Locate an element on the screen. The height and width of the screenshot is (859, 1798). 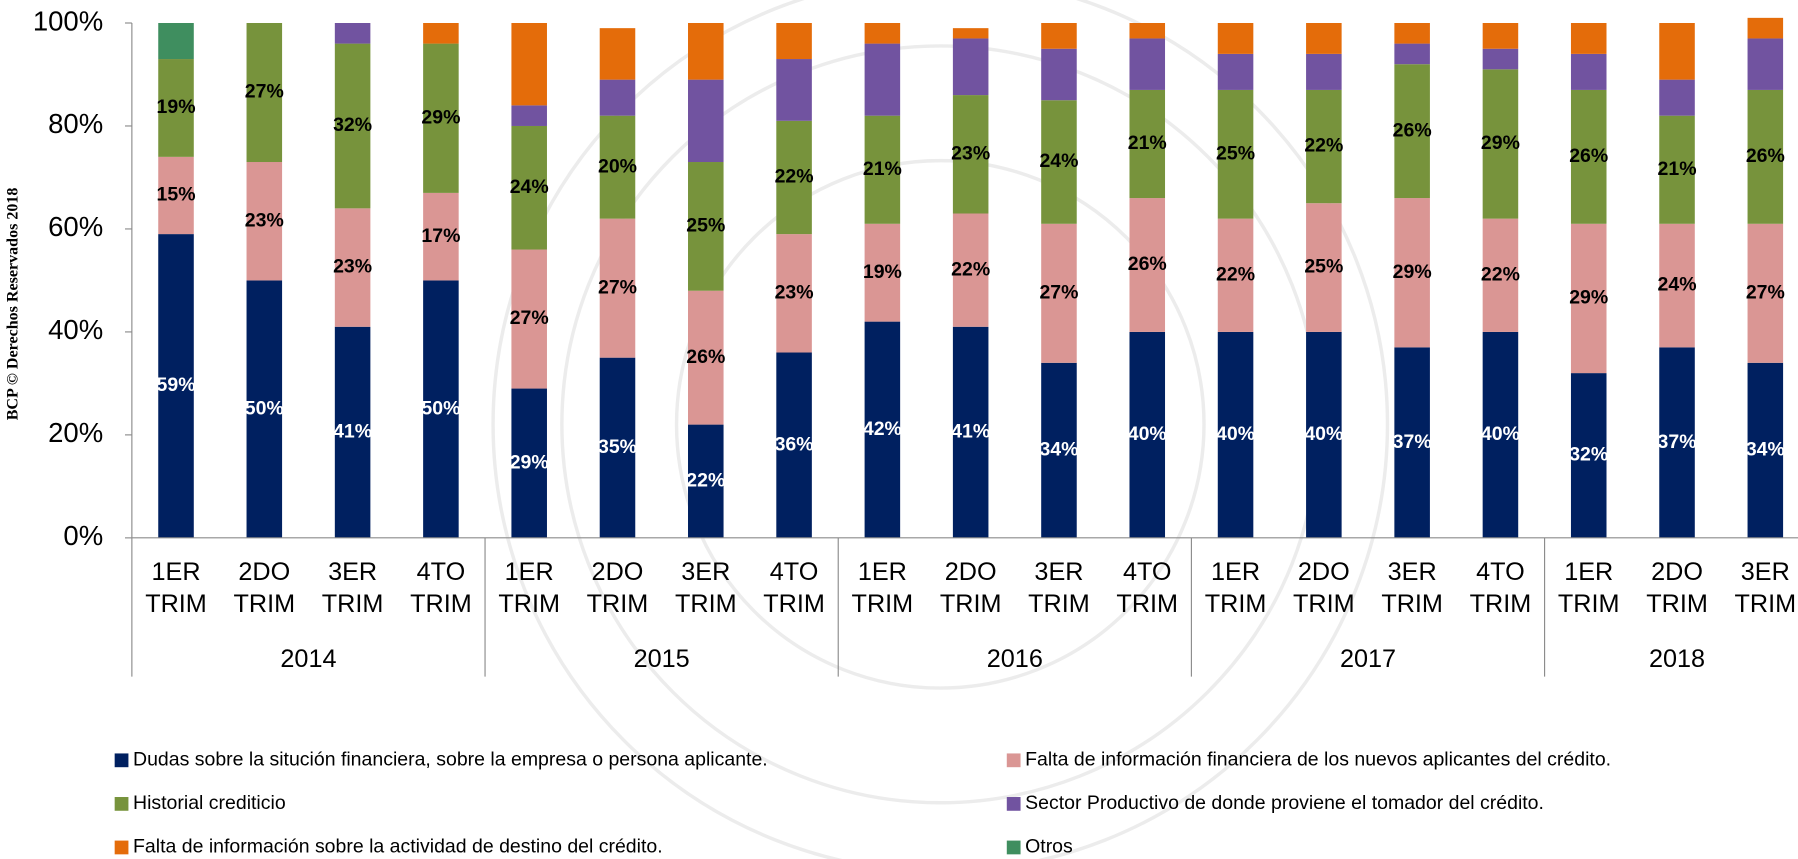
x-tick-label: 1ER is located at coordinates (529, 572).